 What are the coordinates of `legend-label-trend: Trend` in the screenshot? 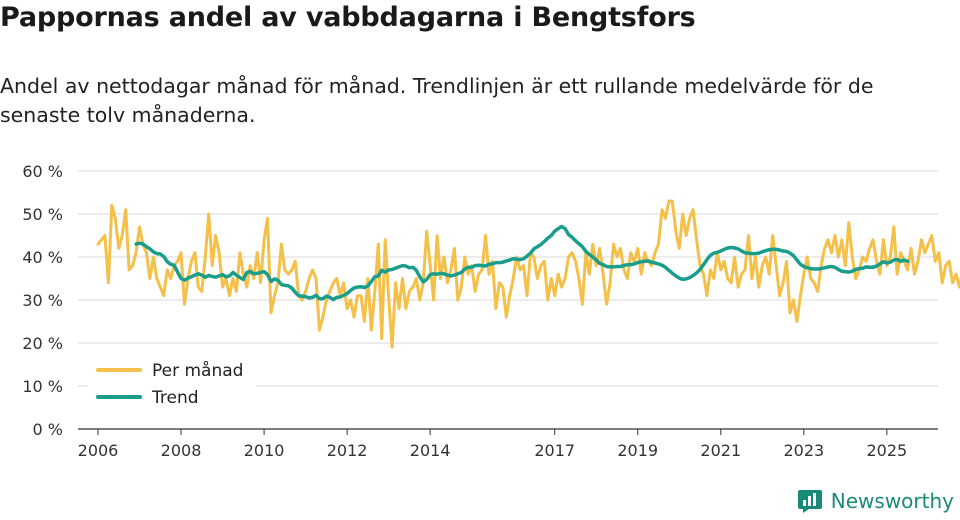 It's located at (175, 398).